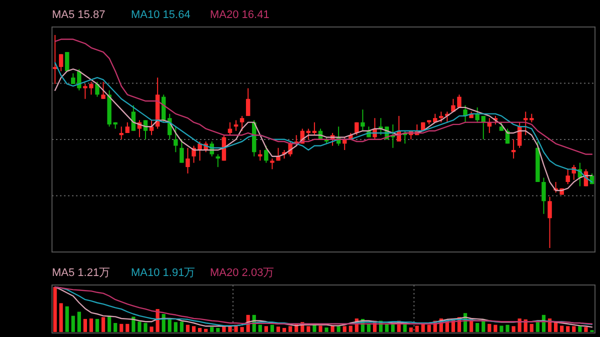 Image resolution: width=600 pixels, height=337 pixels. I want to click on series-label: MA5 1.21万, so click(81, 273).